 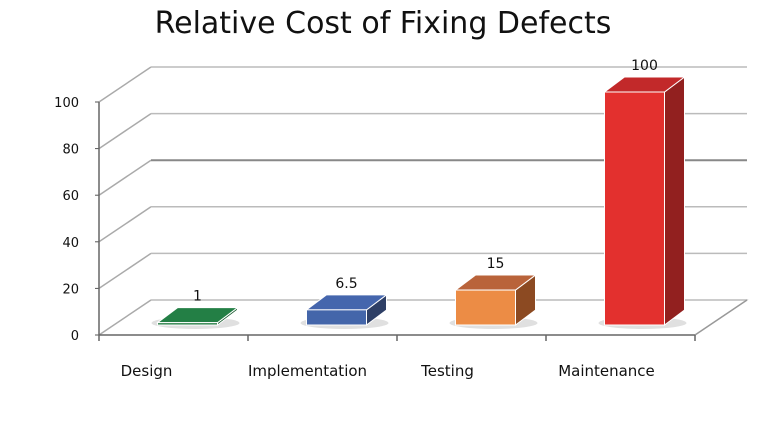 What do you see at coordinates (485, 307) in the screenshot?
I see `bar-testing` at bounding box center [485, 307].